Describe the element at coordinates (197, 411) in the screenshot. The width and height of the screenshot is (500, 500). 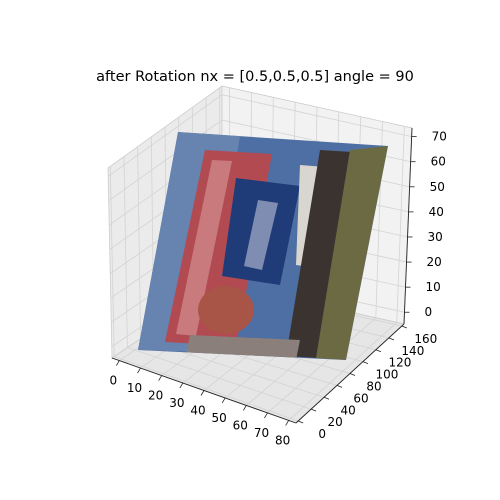
I see `x-tick-label: 40` at that location.